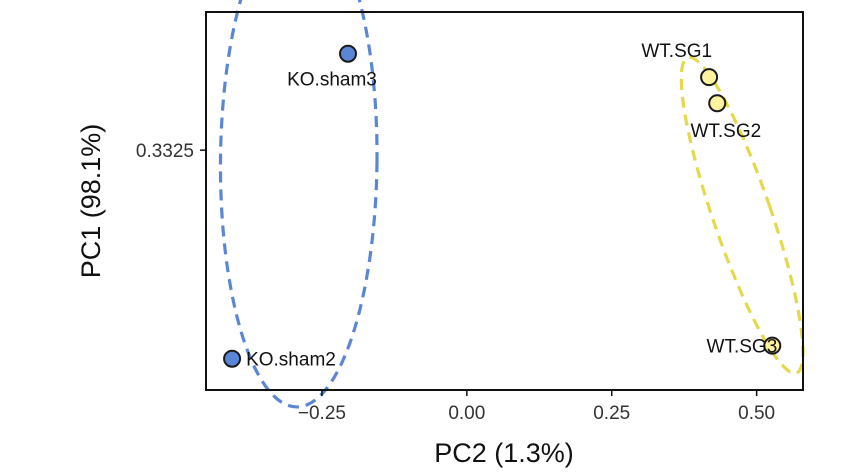 Image resolution: width=846 pixels, height=472 pixels. Describe the element at coordinates (466, 413) in the screenshot. I see `x-tick-label-0-00: 0.00` at that location.